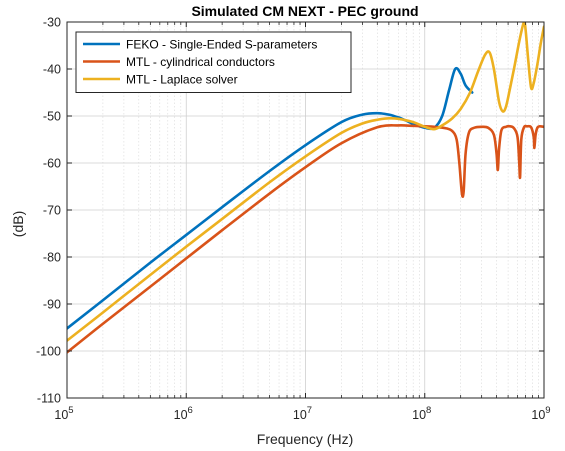  Describe the element at coordinates (304, 11) in the screenshot. I see `chart-title: Simulated CM NEXT - PEC ground` at that location.